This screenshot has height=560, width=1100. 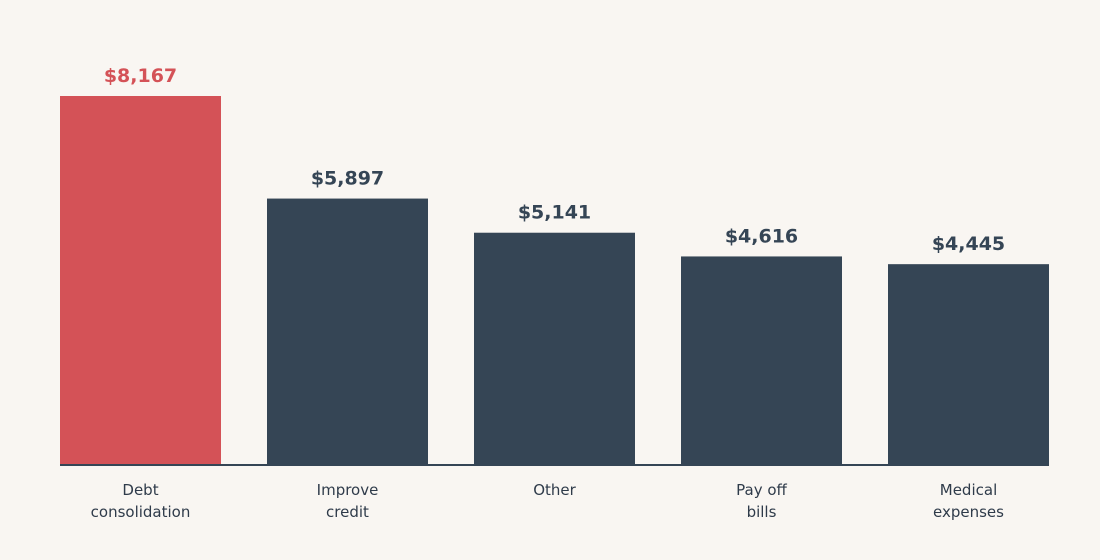 What do you see at coordinates (761, 236) in the screenshot?
I see `value-label-3: $4,616` at bounding box center [761, 236].